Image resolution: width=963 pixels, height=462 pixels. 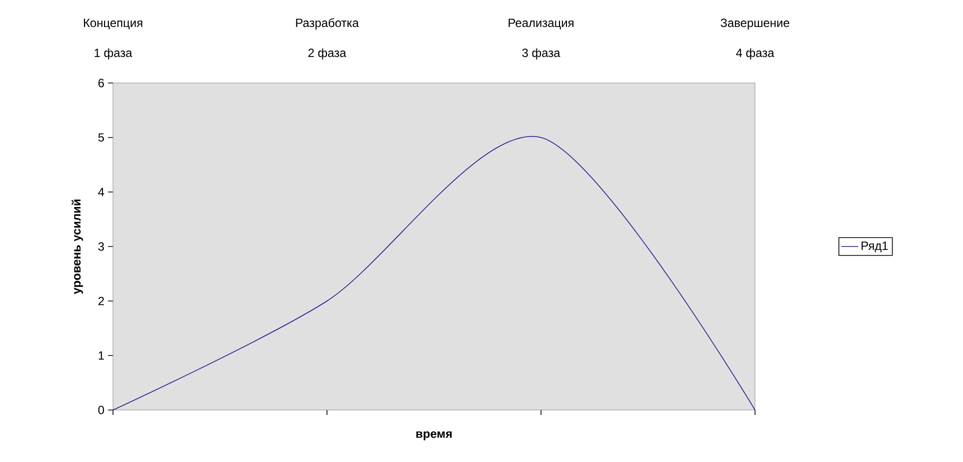 What do you see at coordinates (434, 435) in the screenshot?
I see `x-axis-title: время` at bounding box center [434, 435].